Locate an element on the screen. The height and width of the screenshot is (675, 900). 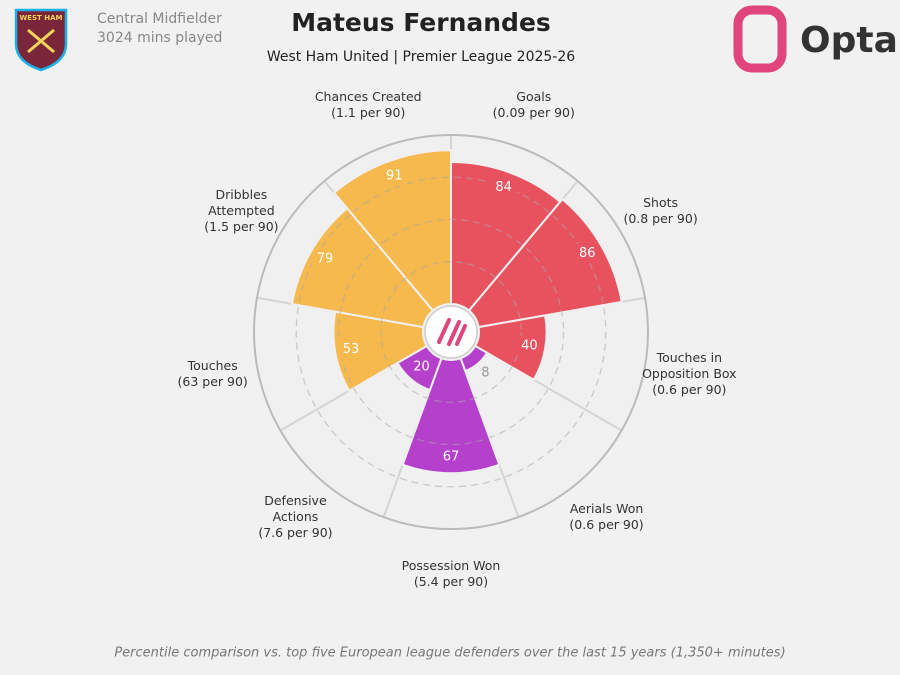
category-label: Possession Won (5.4 per 90) is located at coordinates (451, 574).